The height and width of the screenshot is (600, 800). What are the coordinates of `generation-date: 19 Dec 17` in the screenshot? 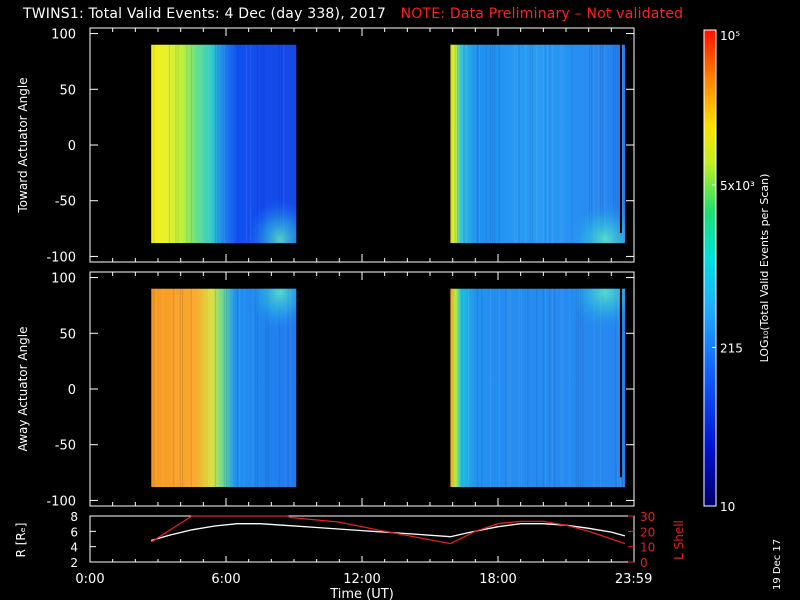 It's located at (777, 564).